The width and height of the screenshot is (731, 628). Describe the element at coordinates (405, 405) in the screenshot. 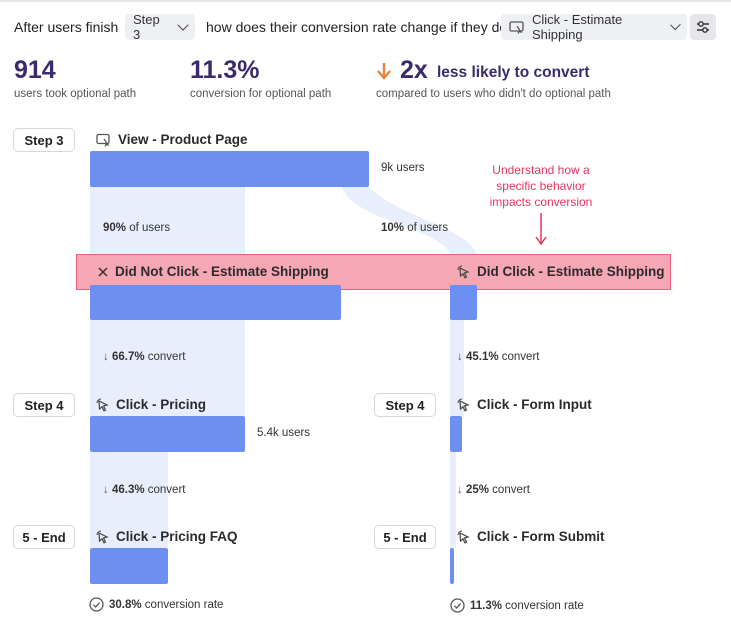

I see `step-4-pill-right: Step 4` at that location.